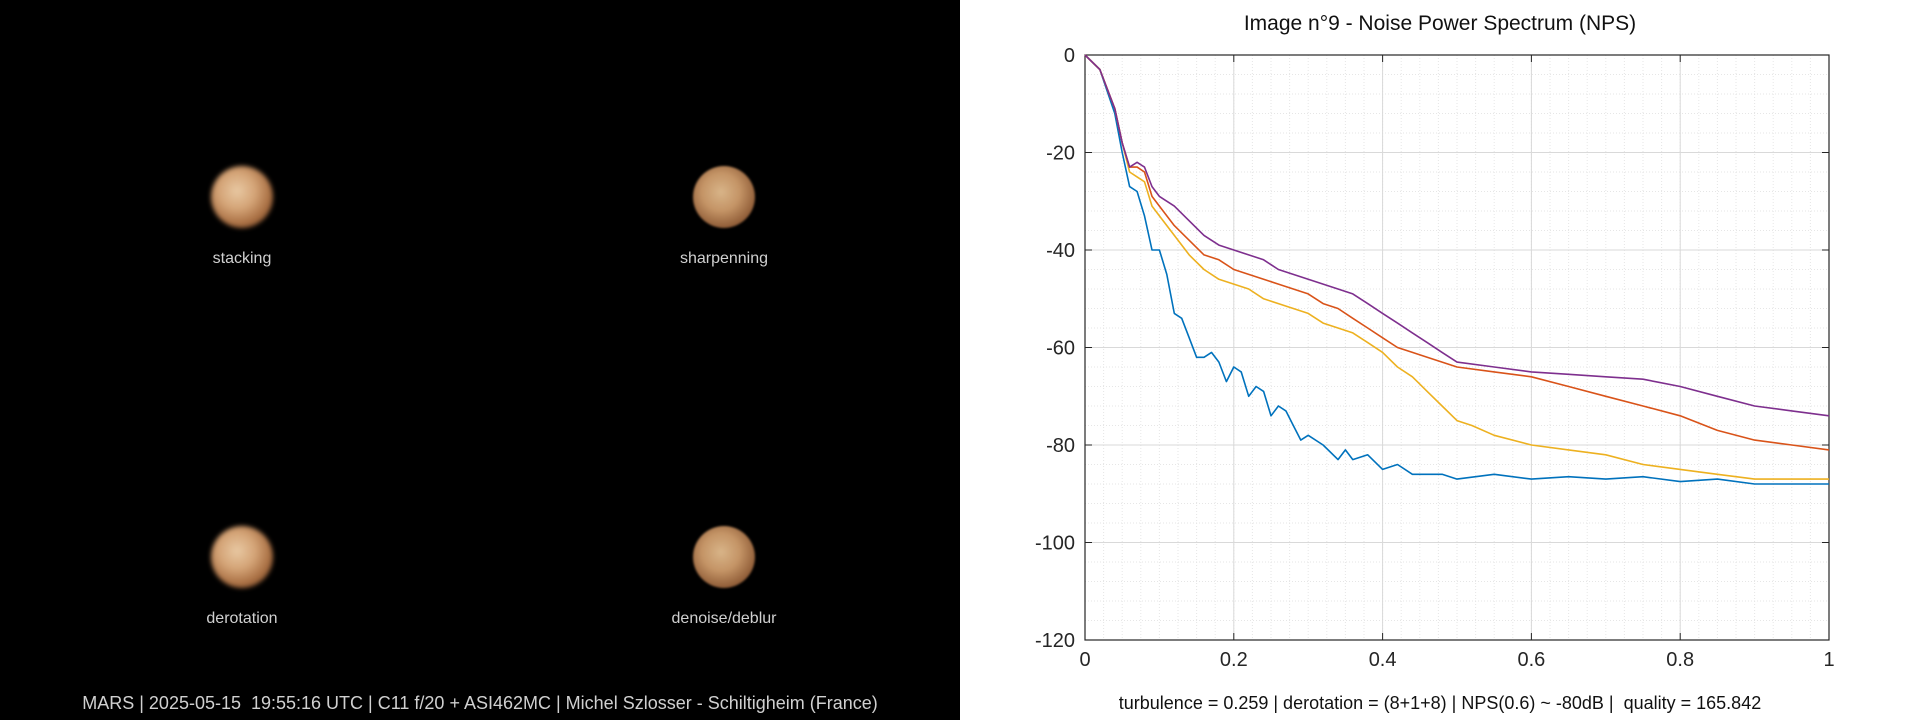 This screenshot has width=1920, height=720. What do you see at coordinates (242, 258) in the screenshot?
I see `panel-label-stacking: stacking` at bounding box center [242, 258].